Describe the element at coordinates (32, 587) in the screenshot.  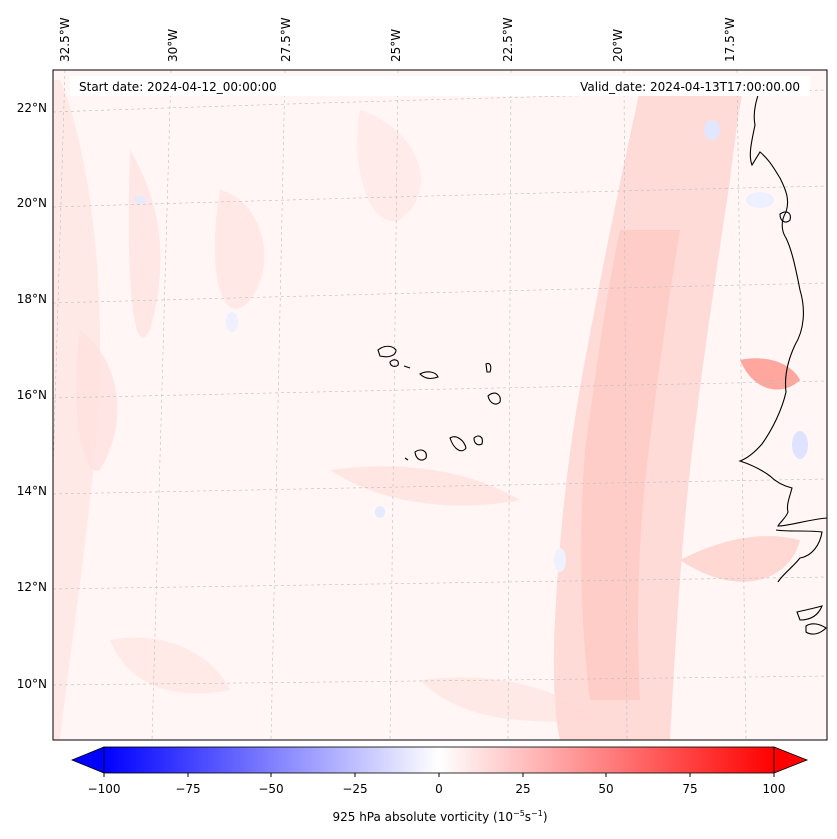
I see `lat-label-12n: 12°N` at that location.